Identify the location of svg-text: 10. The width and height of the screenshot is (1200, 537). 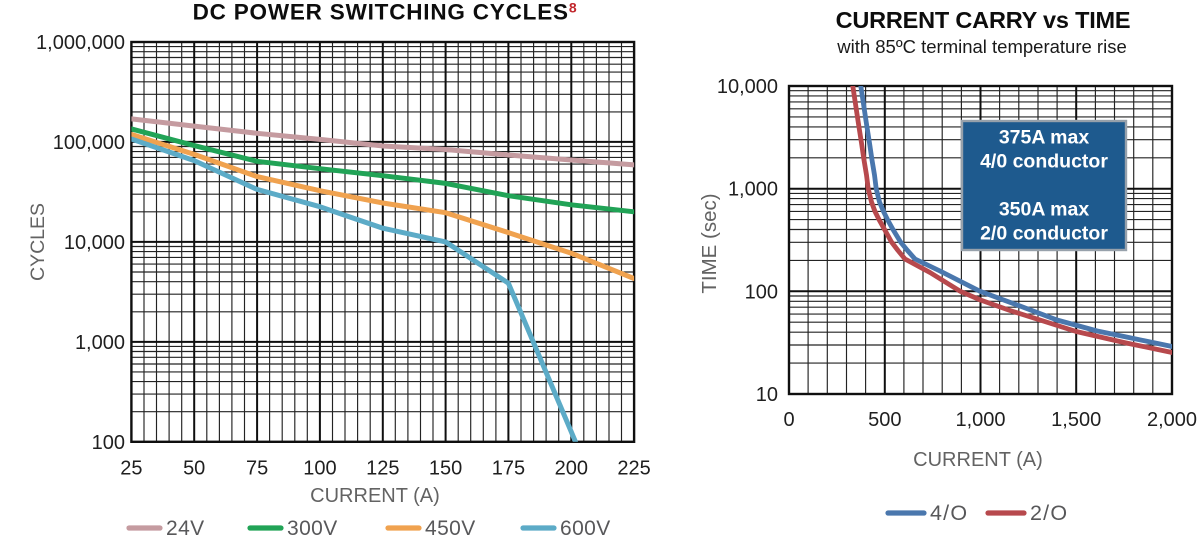
(767, 395).